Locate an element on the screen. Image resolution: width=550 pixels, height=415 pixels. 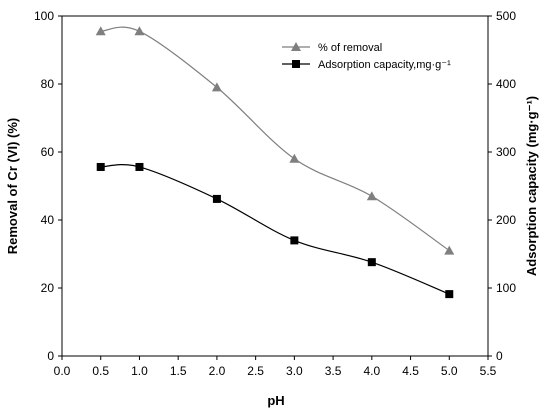
x-tick-label: 2.0 is located at coordinates (217, 371).